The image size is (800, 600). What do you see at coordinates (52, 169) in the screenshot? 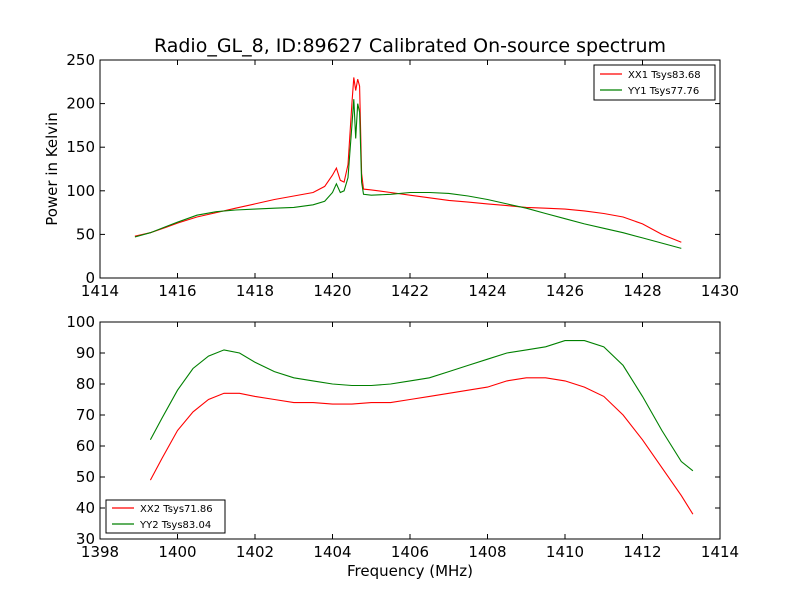
I see `upper-y-axis-label: Power in Kelvin` at bounding box center [52, 169].